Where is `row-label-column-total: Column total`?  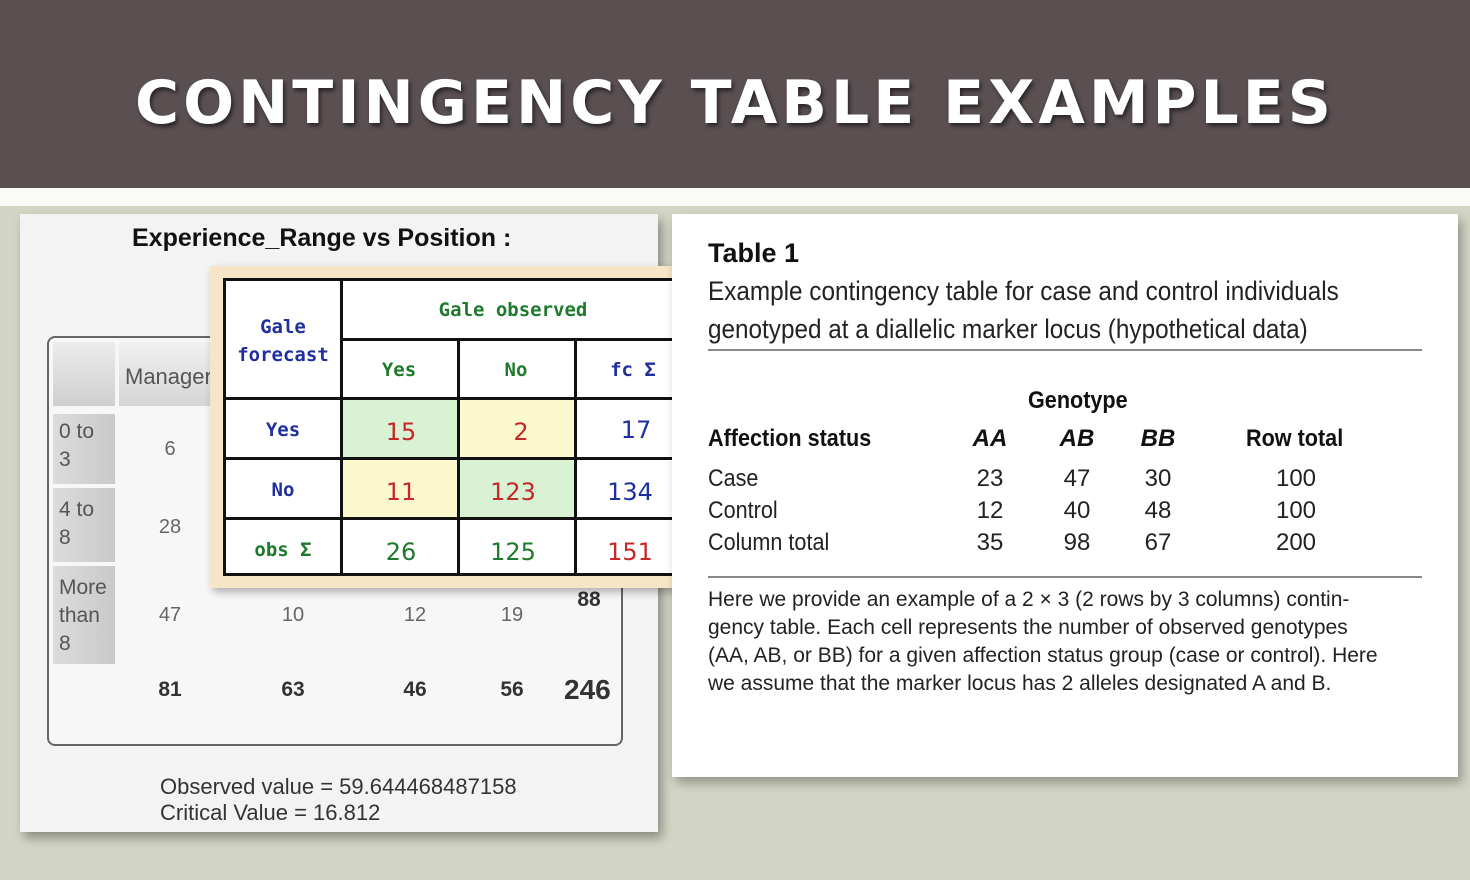
row-label-column-total: Column total is located at coordinates (769, 542).